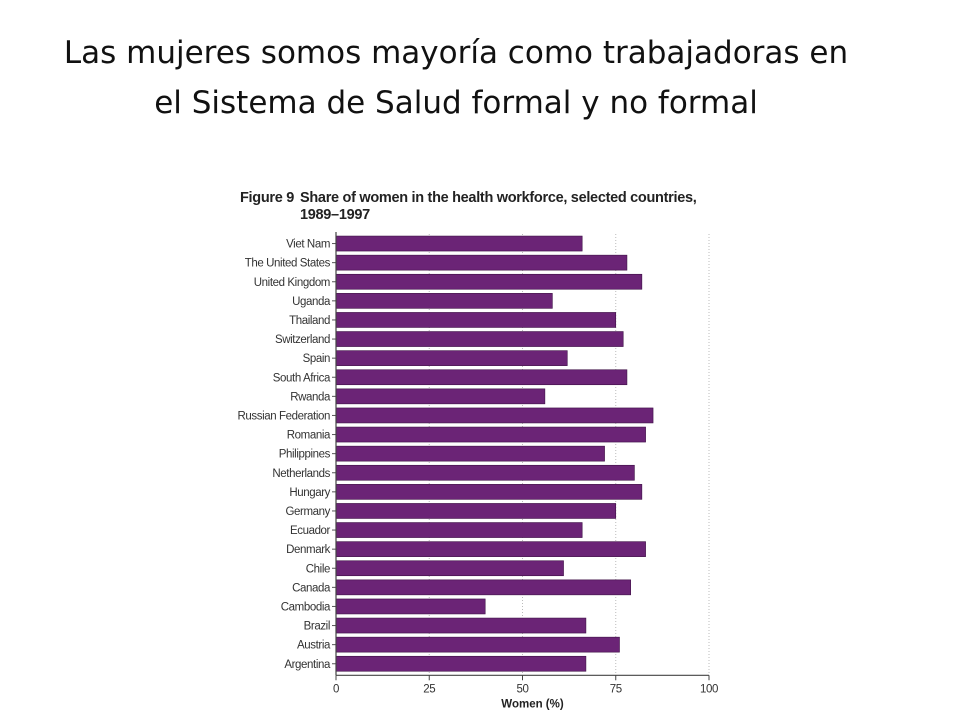 The height and width of the screenshot is (720, 960). I want to click on category-label: Rwanda, so click(310, 397).